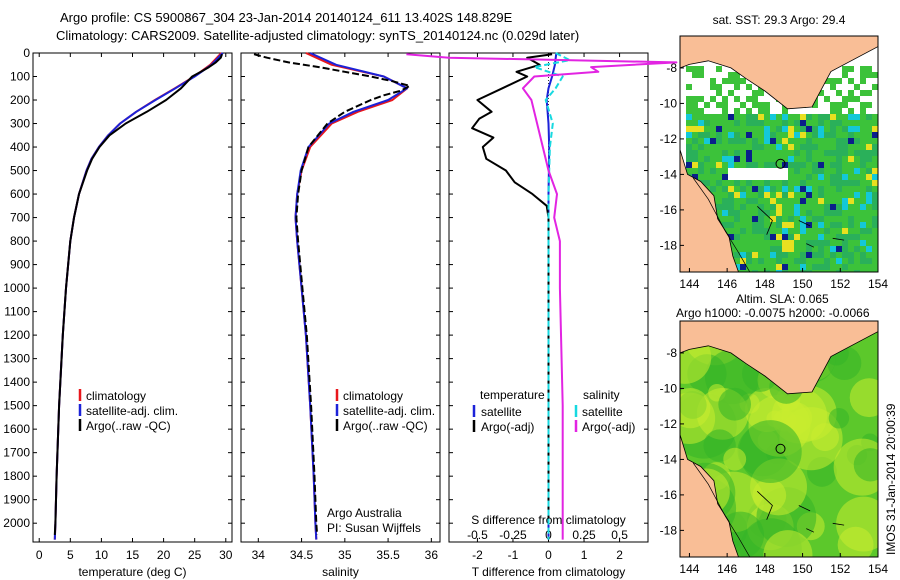 The height and width of the screenshot is (580, 900). Describe the element at coordinates (195, 555) in the screenshot. I see `x-tick-label: 25` at that location.